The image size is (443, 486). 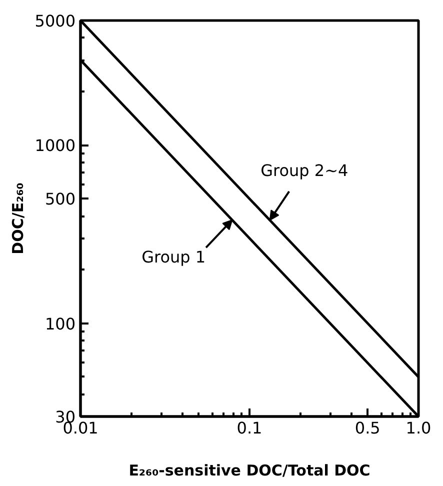 What do you see at coordinates (60, 199) in the screenshot?
I see `y-tick-label: 500` at bounding box center [60, 199].